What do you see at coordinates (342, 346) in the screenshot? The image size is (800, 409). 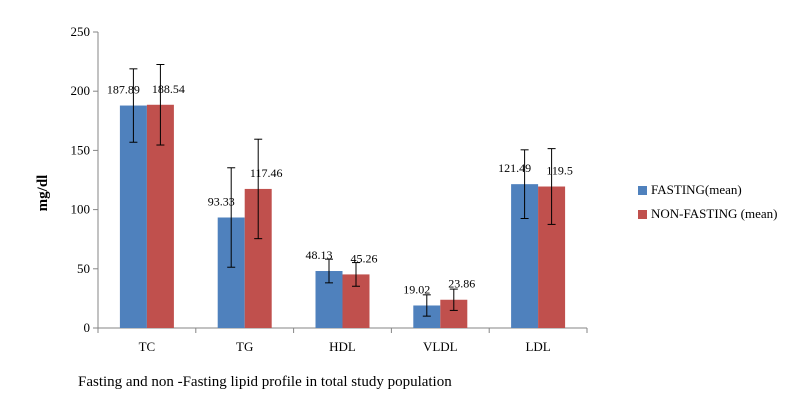 I see `x-tick-label: HDL` at bounding box center [342, 346].